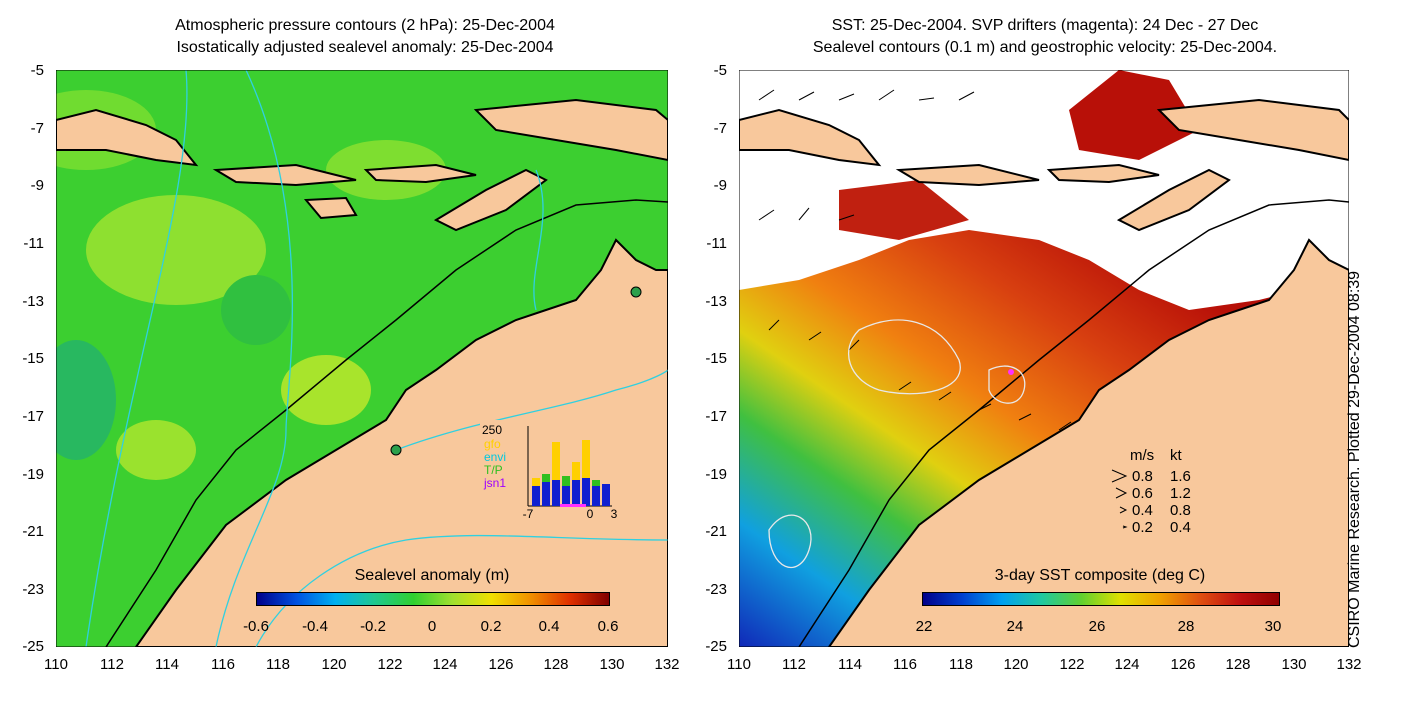  Describe the element at coordinates (716, 243) in the screenshot. I see `right-ytick: -11` at that location.